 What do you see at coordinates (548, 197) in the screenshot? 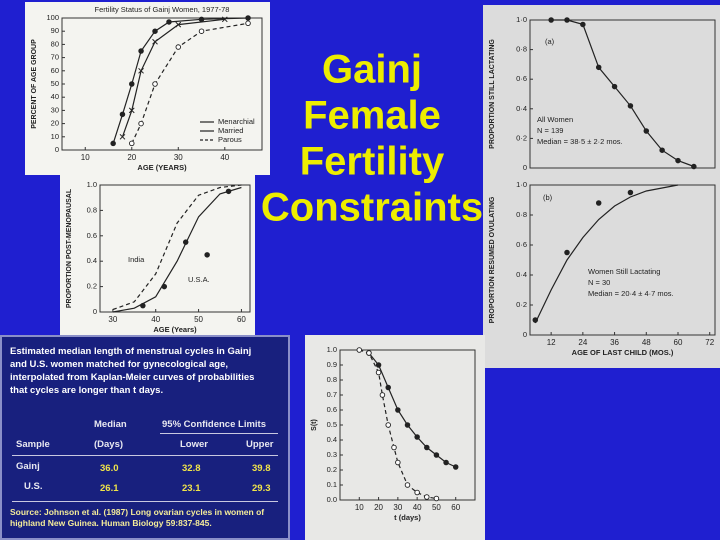
I see `annotation: (b)` at bounding box center [548, 197].